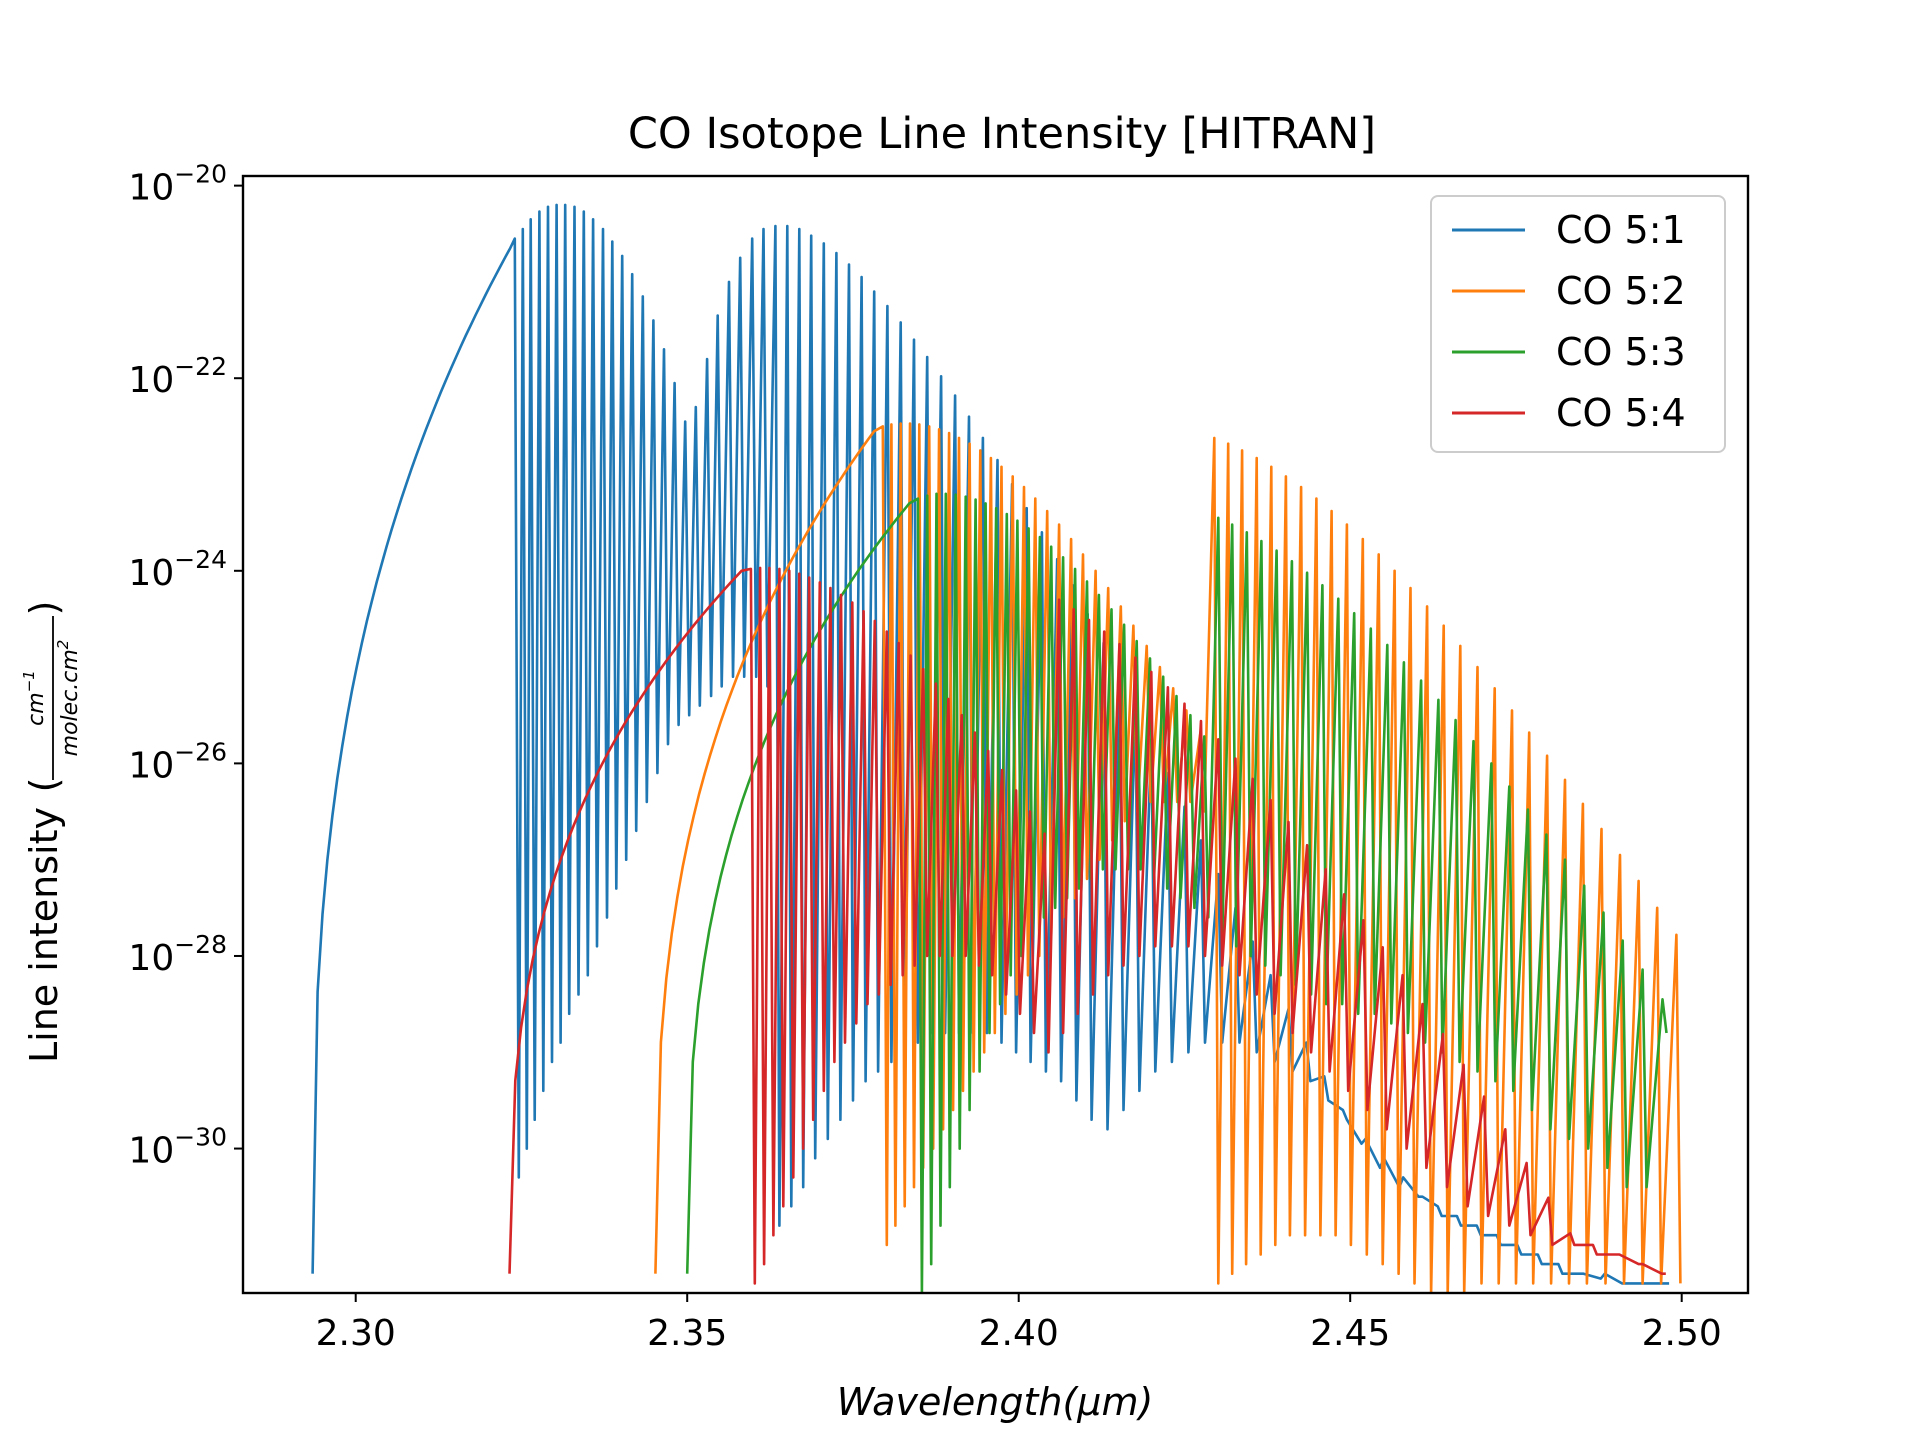 This screenshot has width=1920, height=1440. What do you see at coordinates (200, 944) in the screenshot?
I see `y-tick-exponent: −28` at bounding box center [200, 944].